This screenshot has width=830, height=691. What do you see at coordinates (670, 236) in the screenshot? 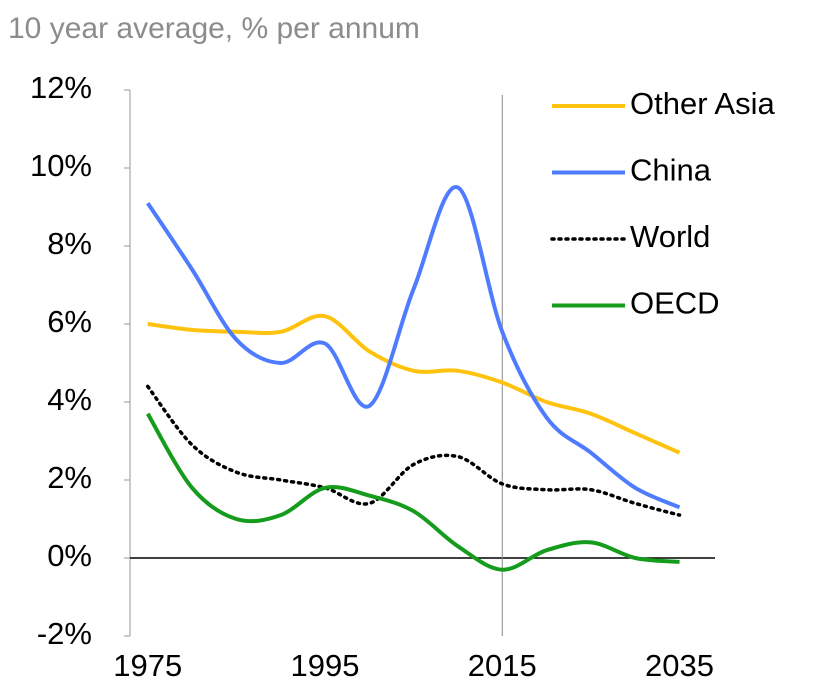
I see `legend-label: World` at bounding box center [670, 236].